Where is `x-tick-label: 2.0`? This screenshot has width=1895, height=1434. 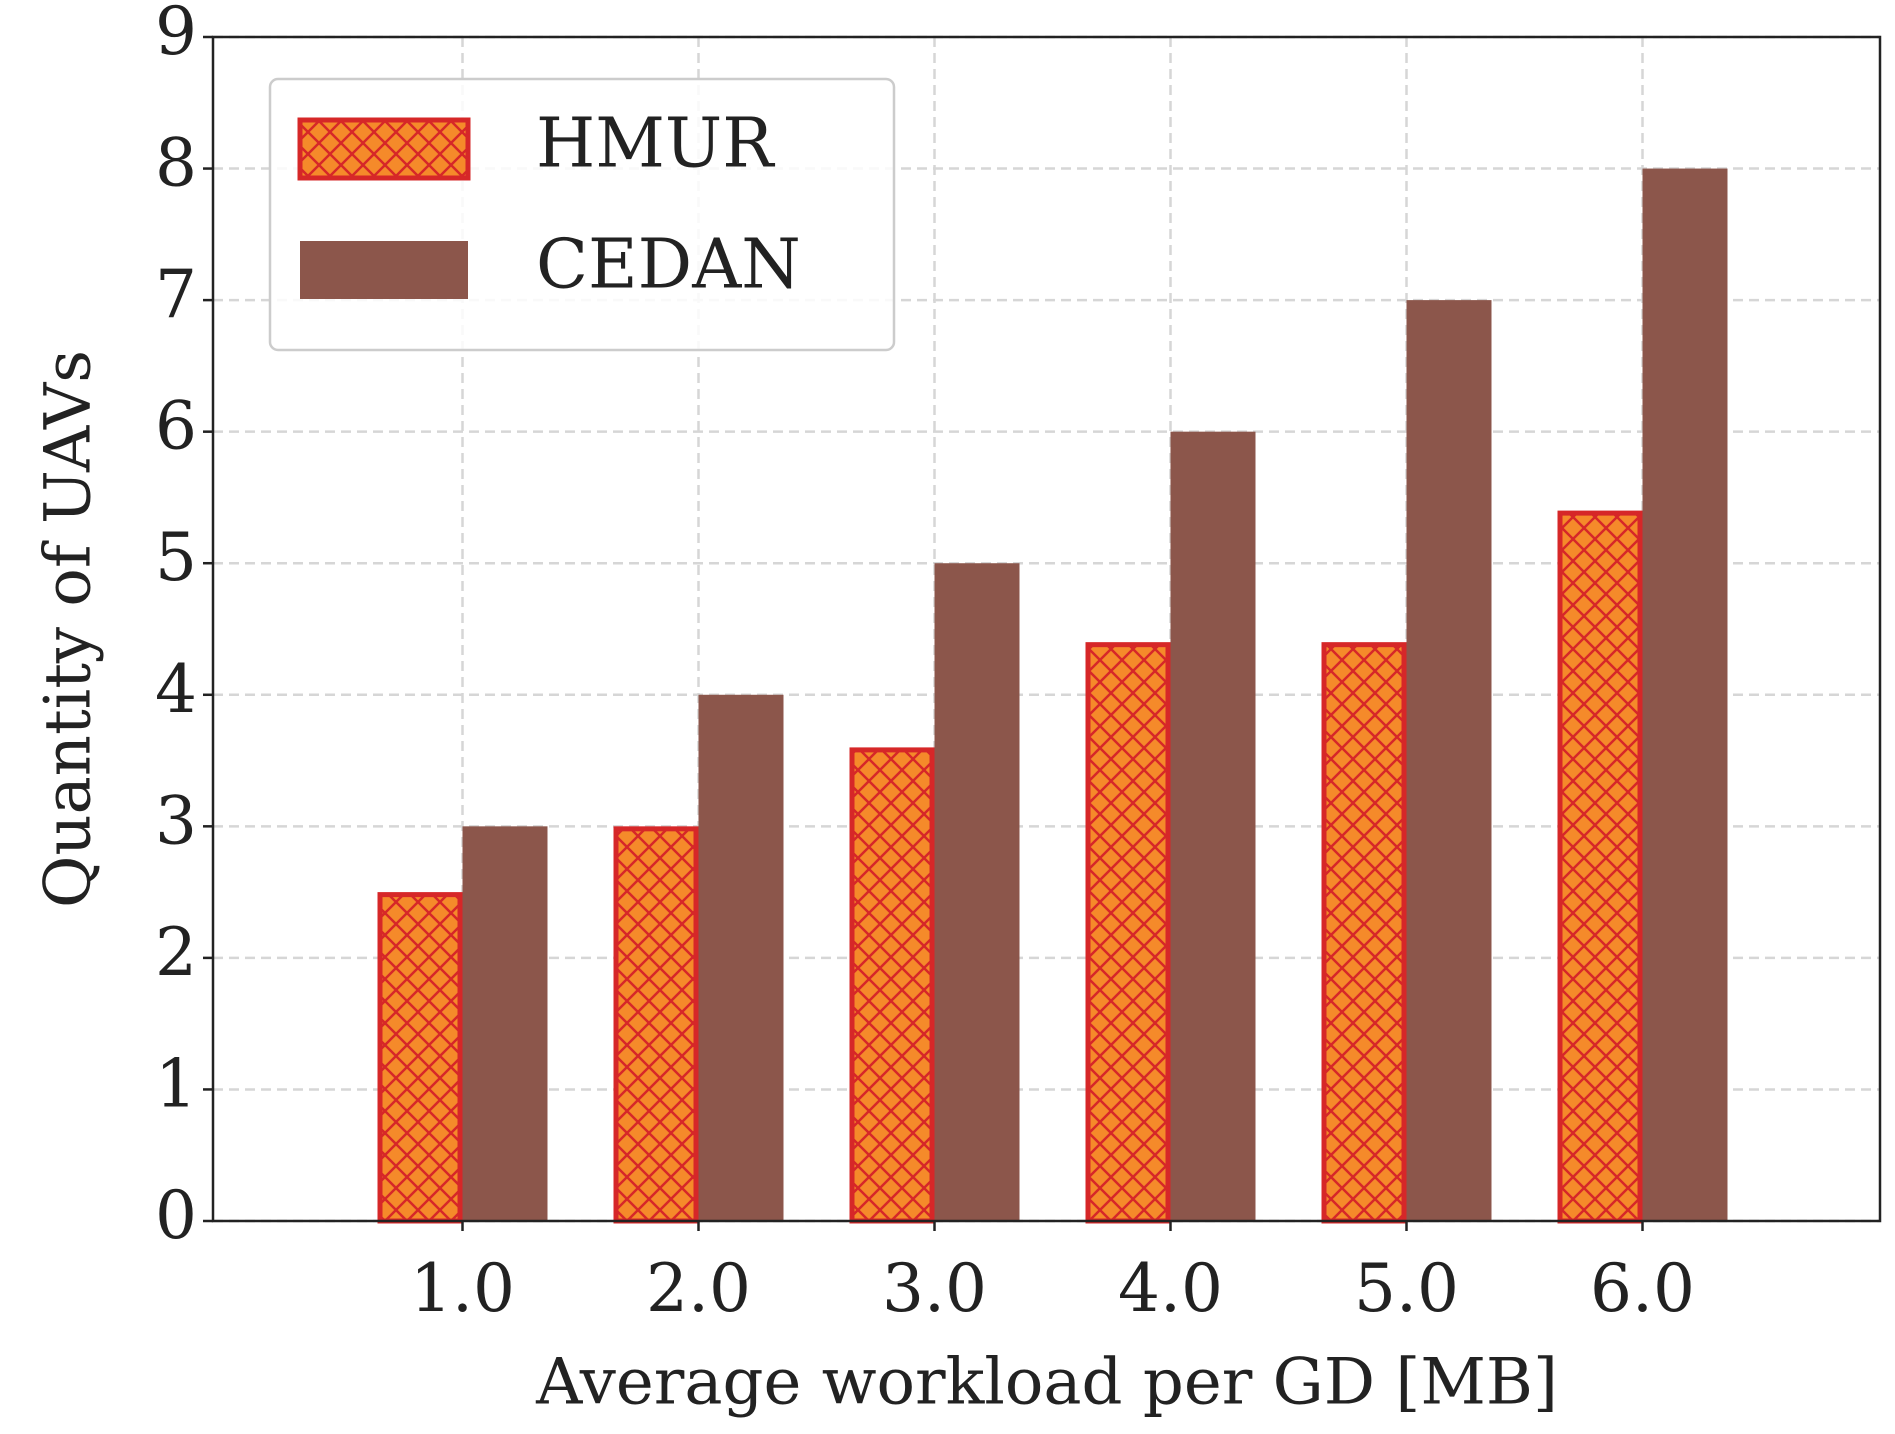 x-tick-label: 2.0 is located at coordinates (698, 1288).